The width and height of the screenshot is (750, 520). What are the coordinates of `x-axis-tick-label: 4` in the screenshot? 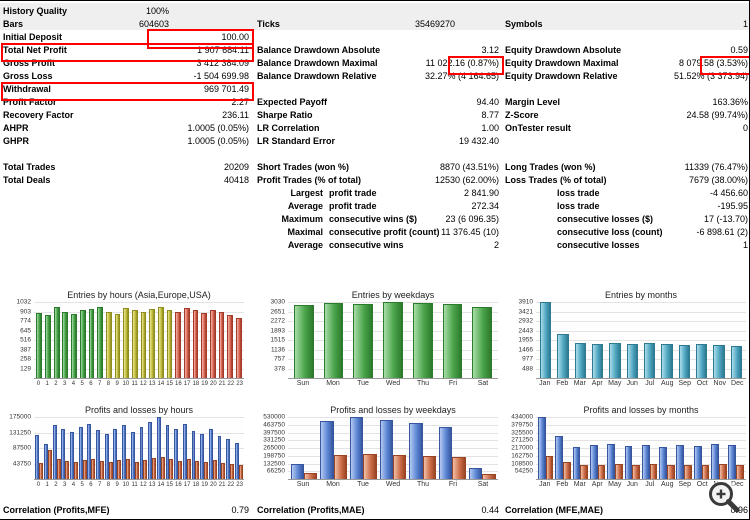 It's located at (73, 384).